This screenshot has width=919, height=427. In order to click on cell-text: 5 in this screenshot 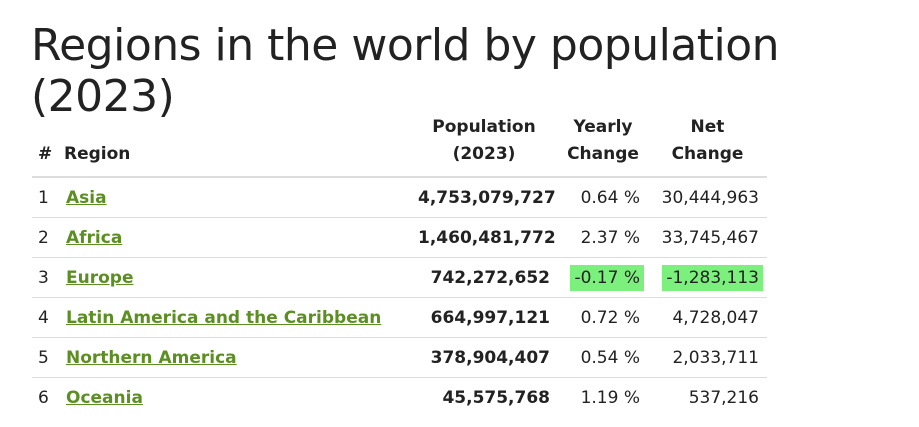, I will do `click(43, 357)`.